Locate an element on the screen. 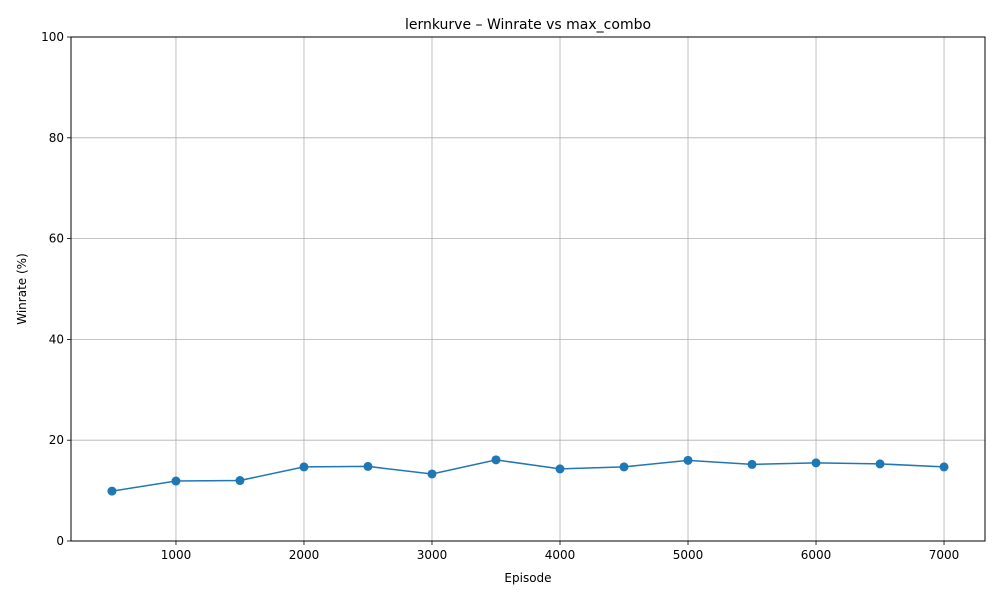 The image size is (1000, 600). x-tick-label: 4000 is located at coordinates (560, 555).